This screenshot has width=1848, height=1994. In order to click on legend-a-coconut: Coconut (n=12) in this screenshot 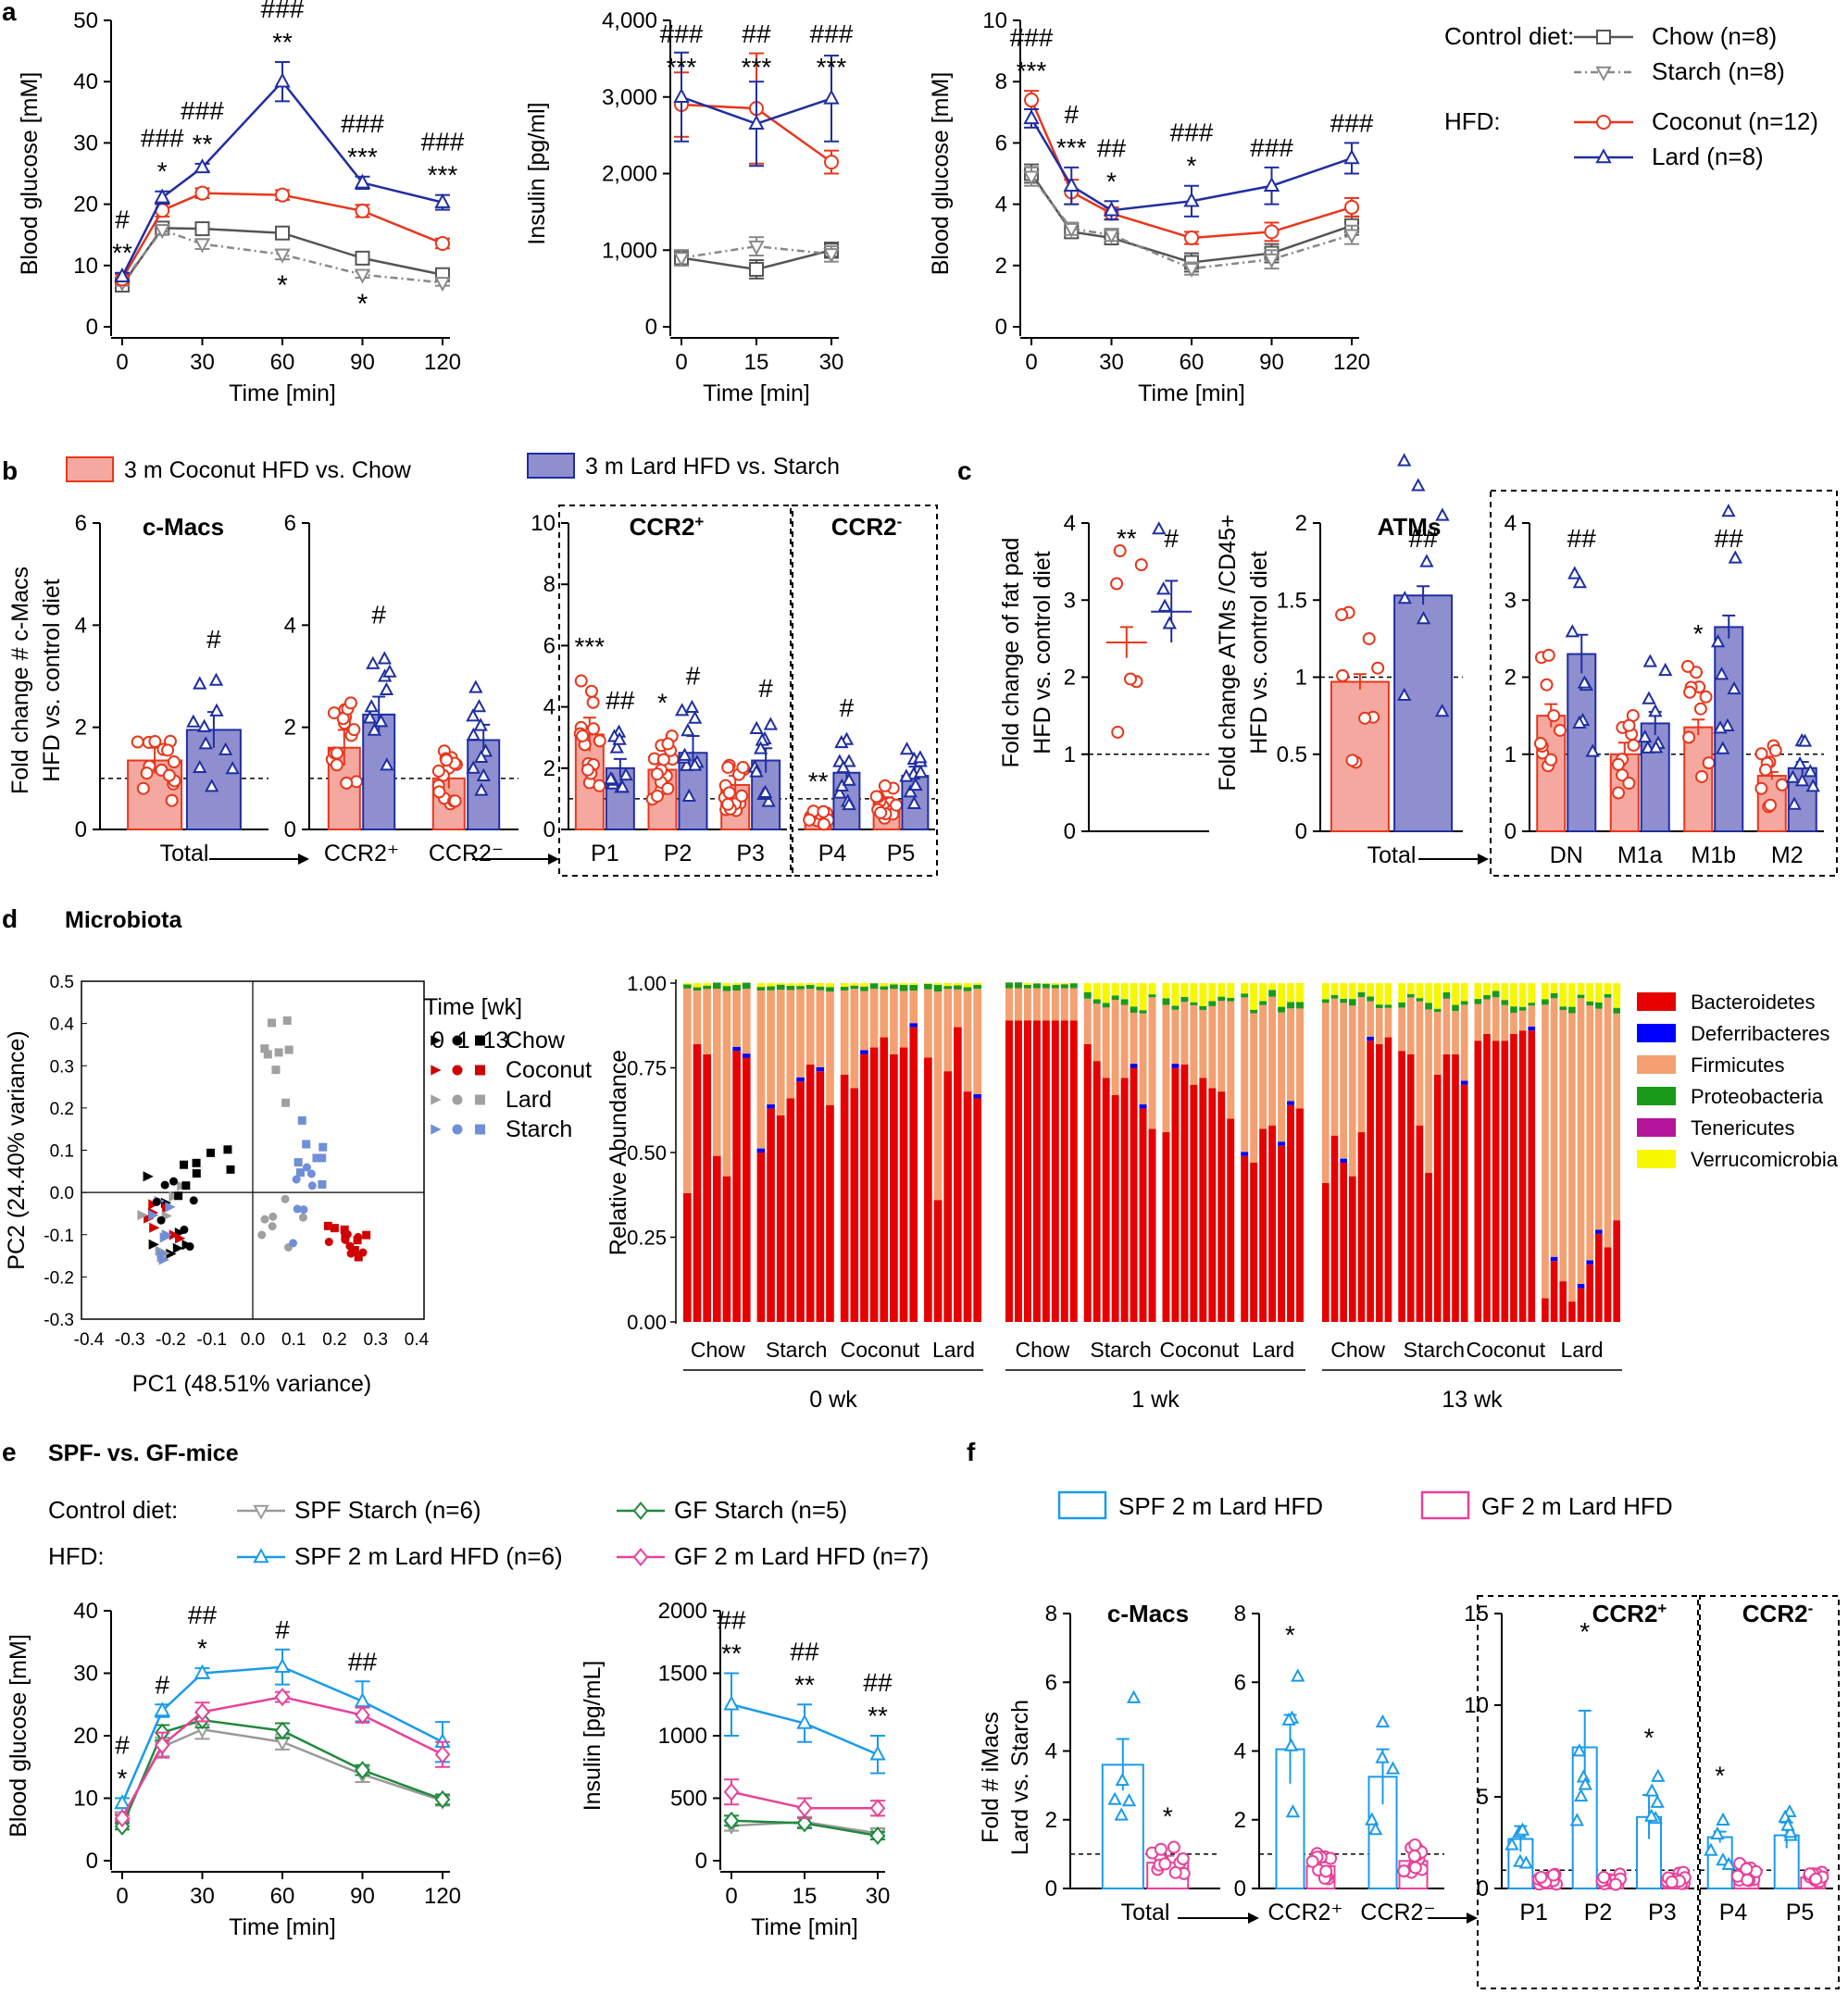, I will do `click(1735, 121)`.